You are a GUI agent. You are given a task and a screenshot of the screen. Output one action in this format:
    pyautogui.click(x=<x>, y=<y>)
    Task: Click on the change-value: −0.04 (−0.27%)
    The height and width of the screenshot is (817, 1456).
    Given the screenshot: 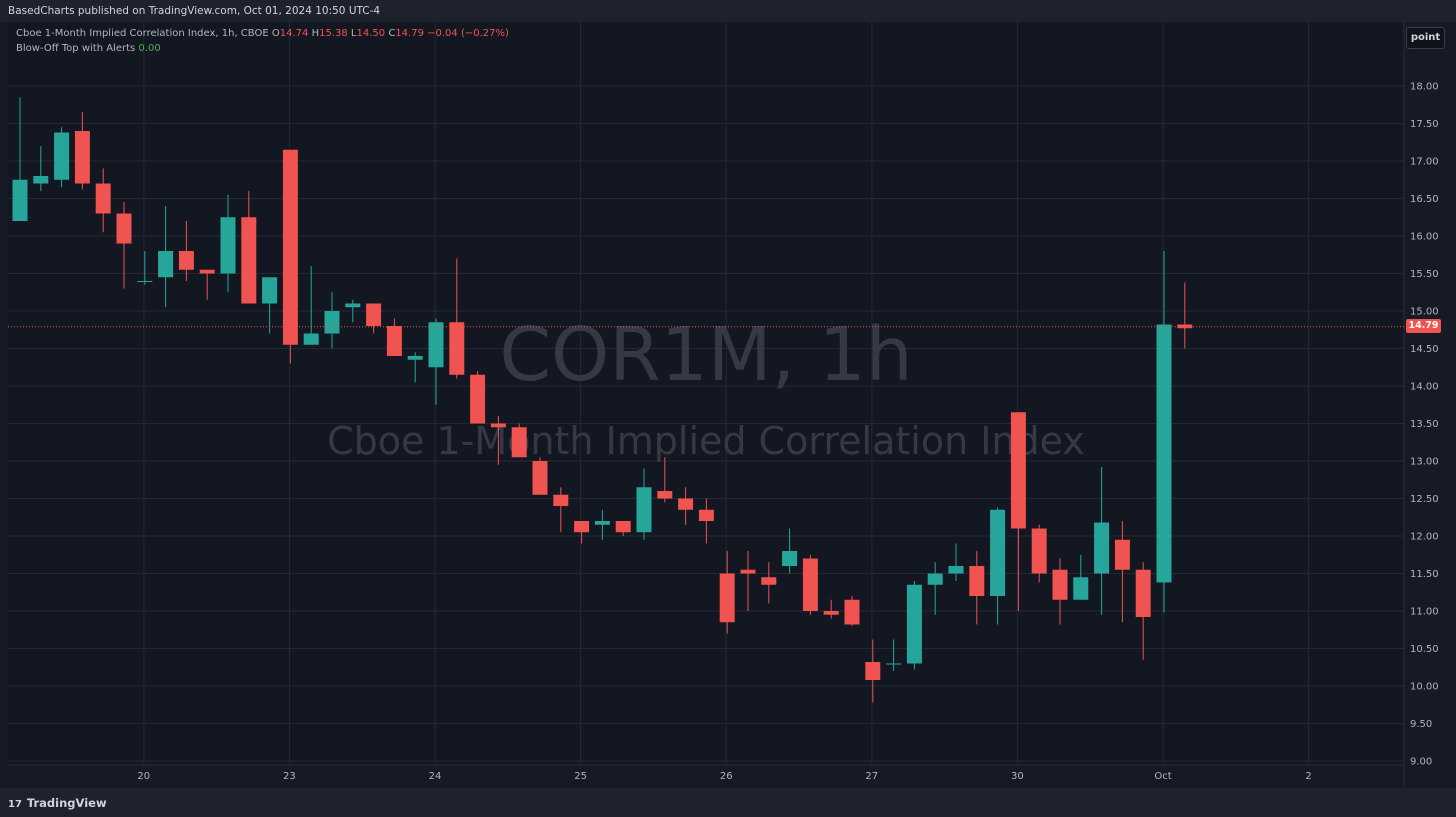 What is the action you would take?
    pyautogui.click(x=468, y=33)
    